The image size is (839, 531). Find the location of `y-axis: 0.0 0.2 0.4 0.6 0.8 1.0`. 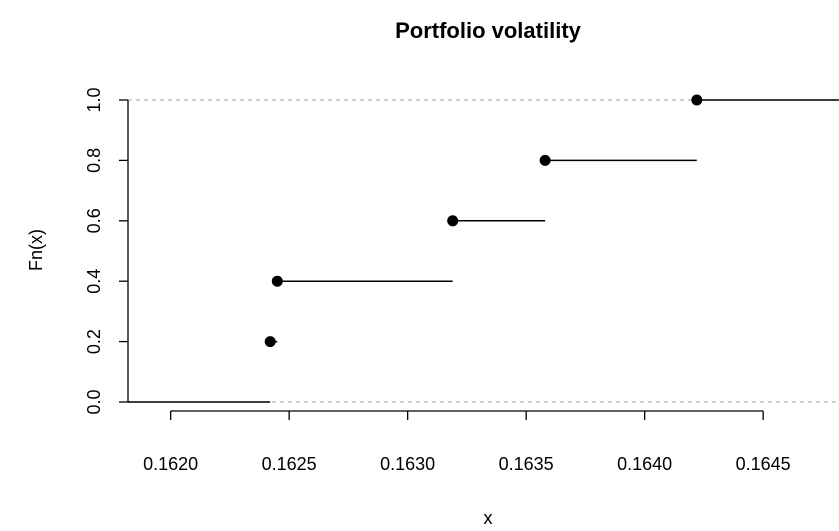

y-axis: 0.0 0.2 0.4 0.6 0.8 1.0 is located at coordinates (106, 251).